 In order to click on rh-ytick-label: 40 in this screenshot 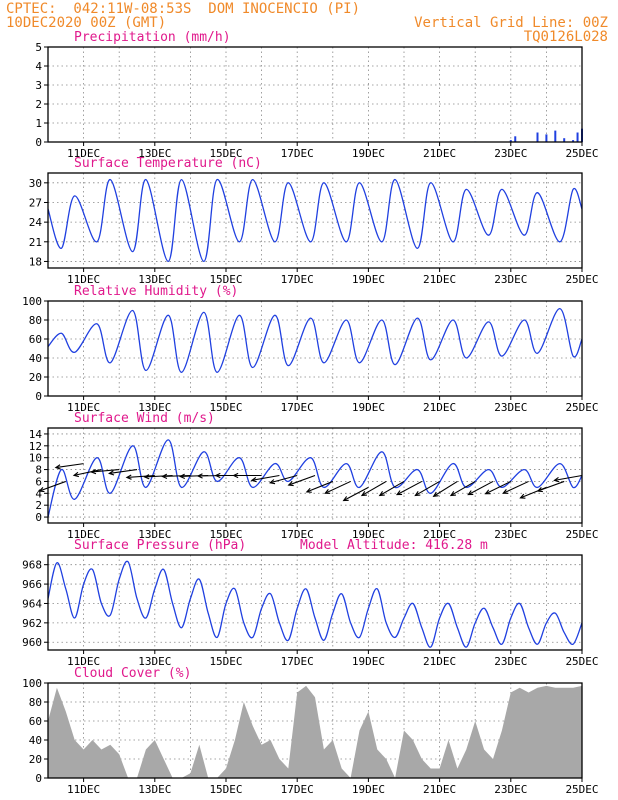, I will do `click(35, 358)`.